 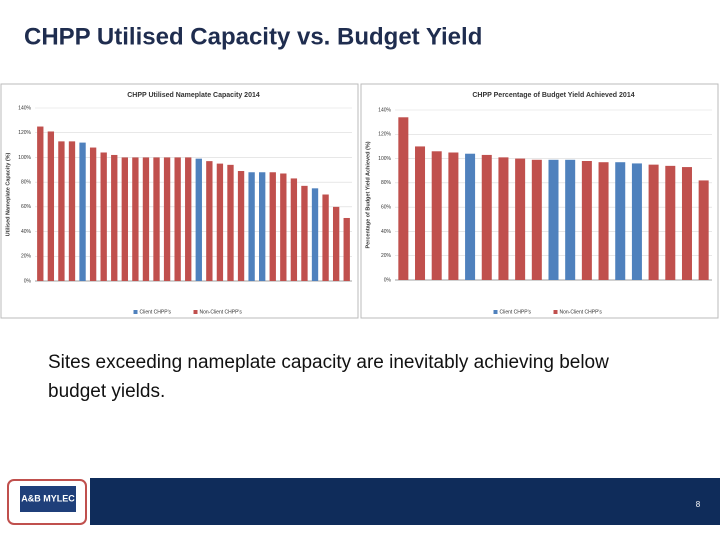 What do you see at coordinates (8, 194) in the screenshot?
I see `y-axis-label: Utilised Nameplate Capacity (%)` at bounding box center [8, 194].